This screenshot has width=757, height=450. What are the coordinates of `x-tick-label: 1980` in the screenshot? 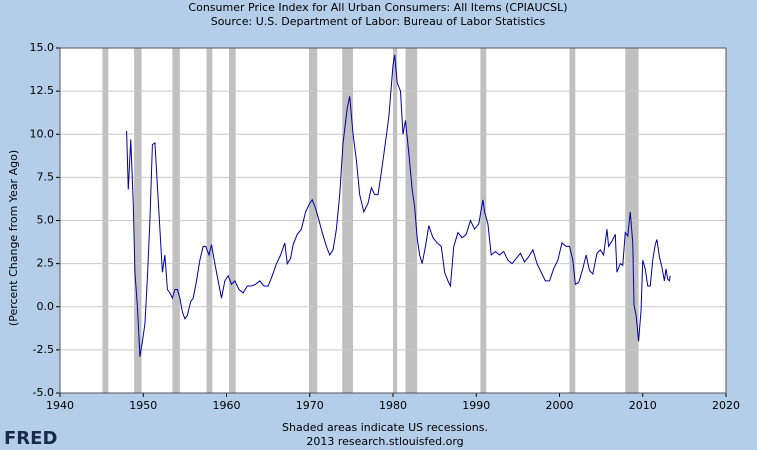 It's located at (393, 405).